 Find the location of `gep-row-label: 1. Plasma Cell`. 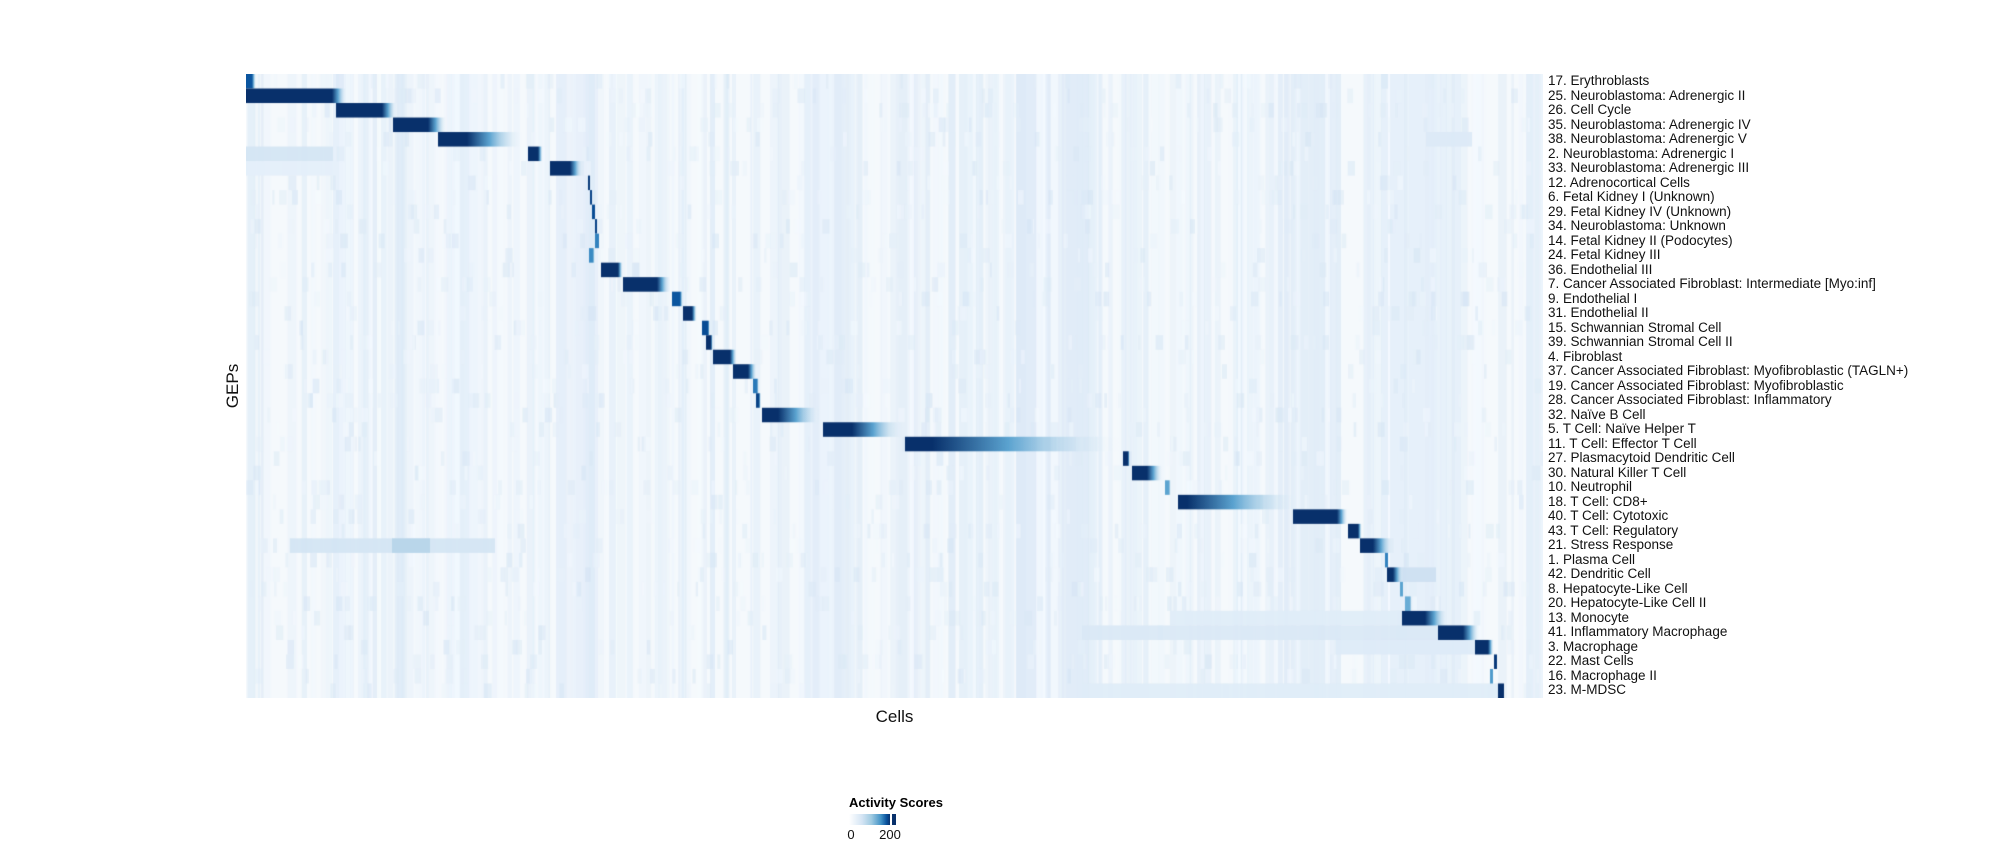

gep-row-label: 1. Plasma Cell is located at coordinates (1592, 559).